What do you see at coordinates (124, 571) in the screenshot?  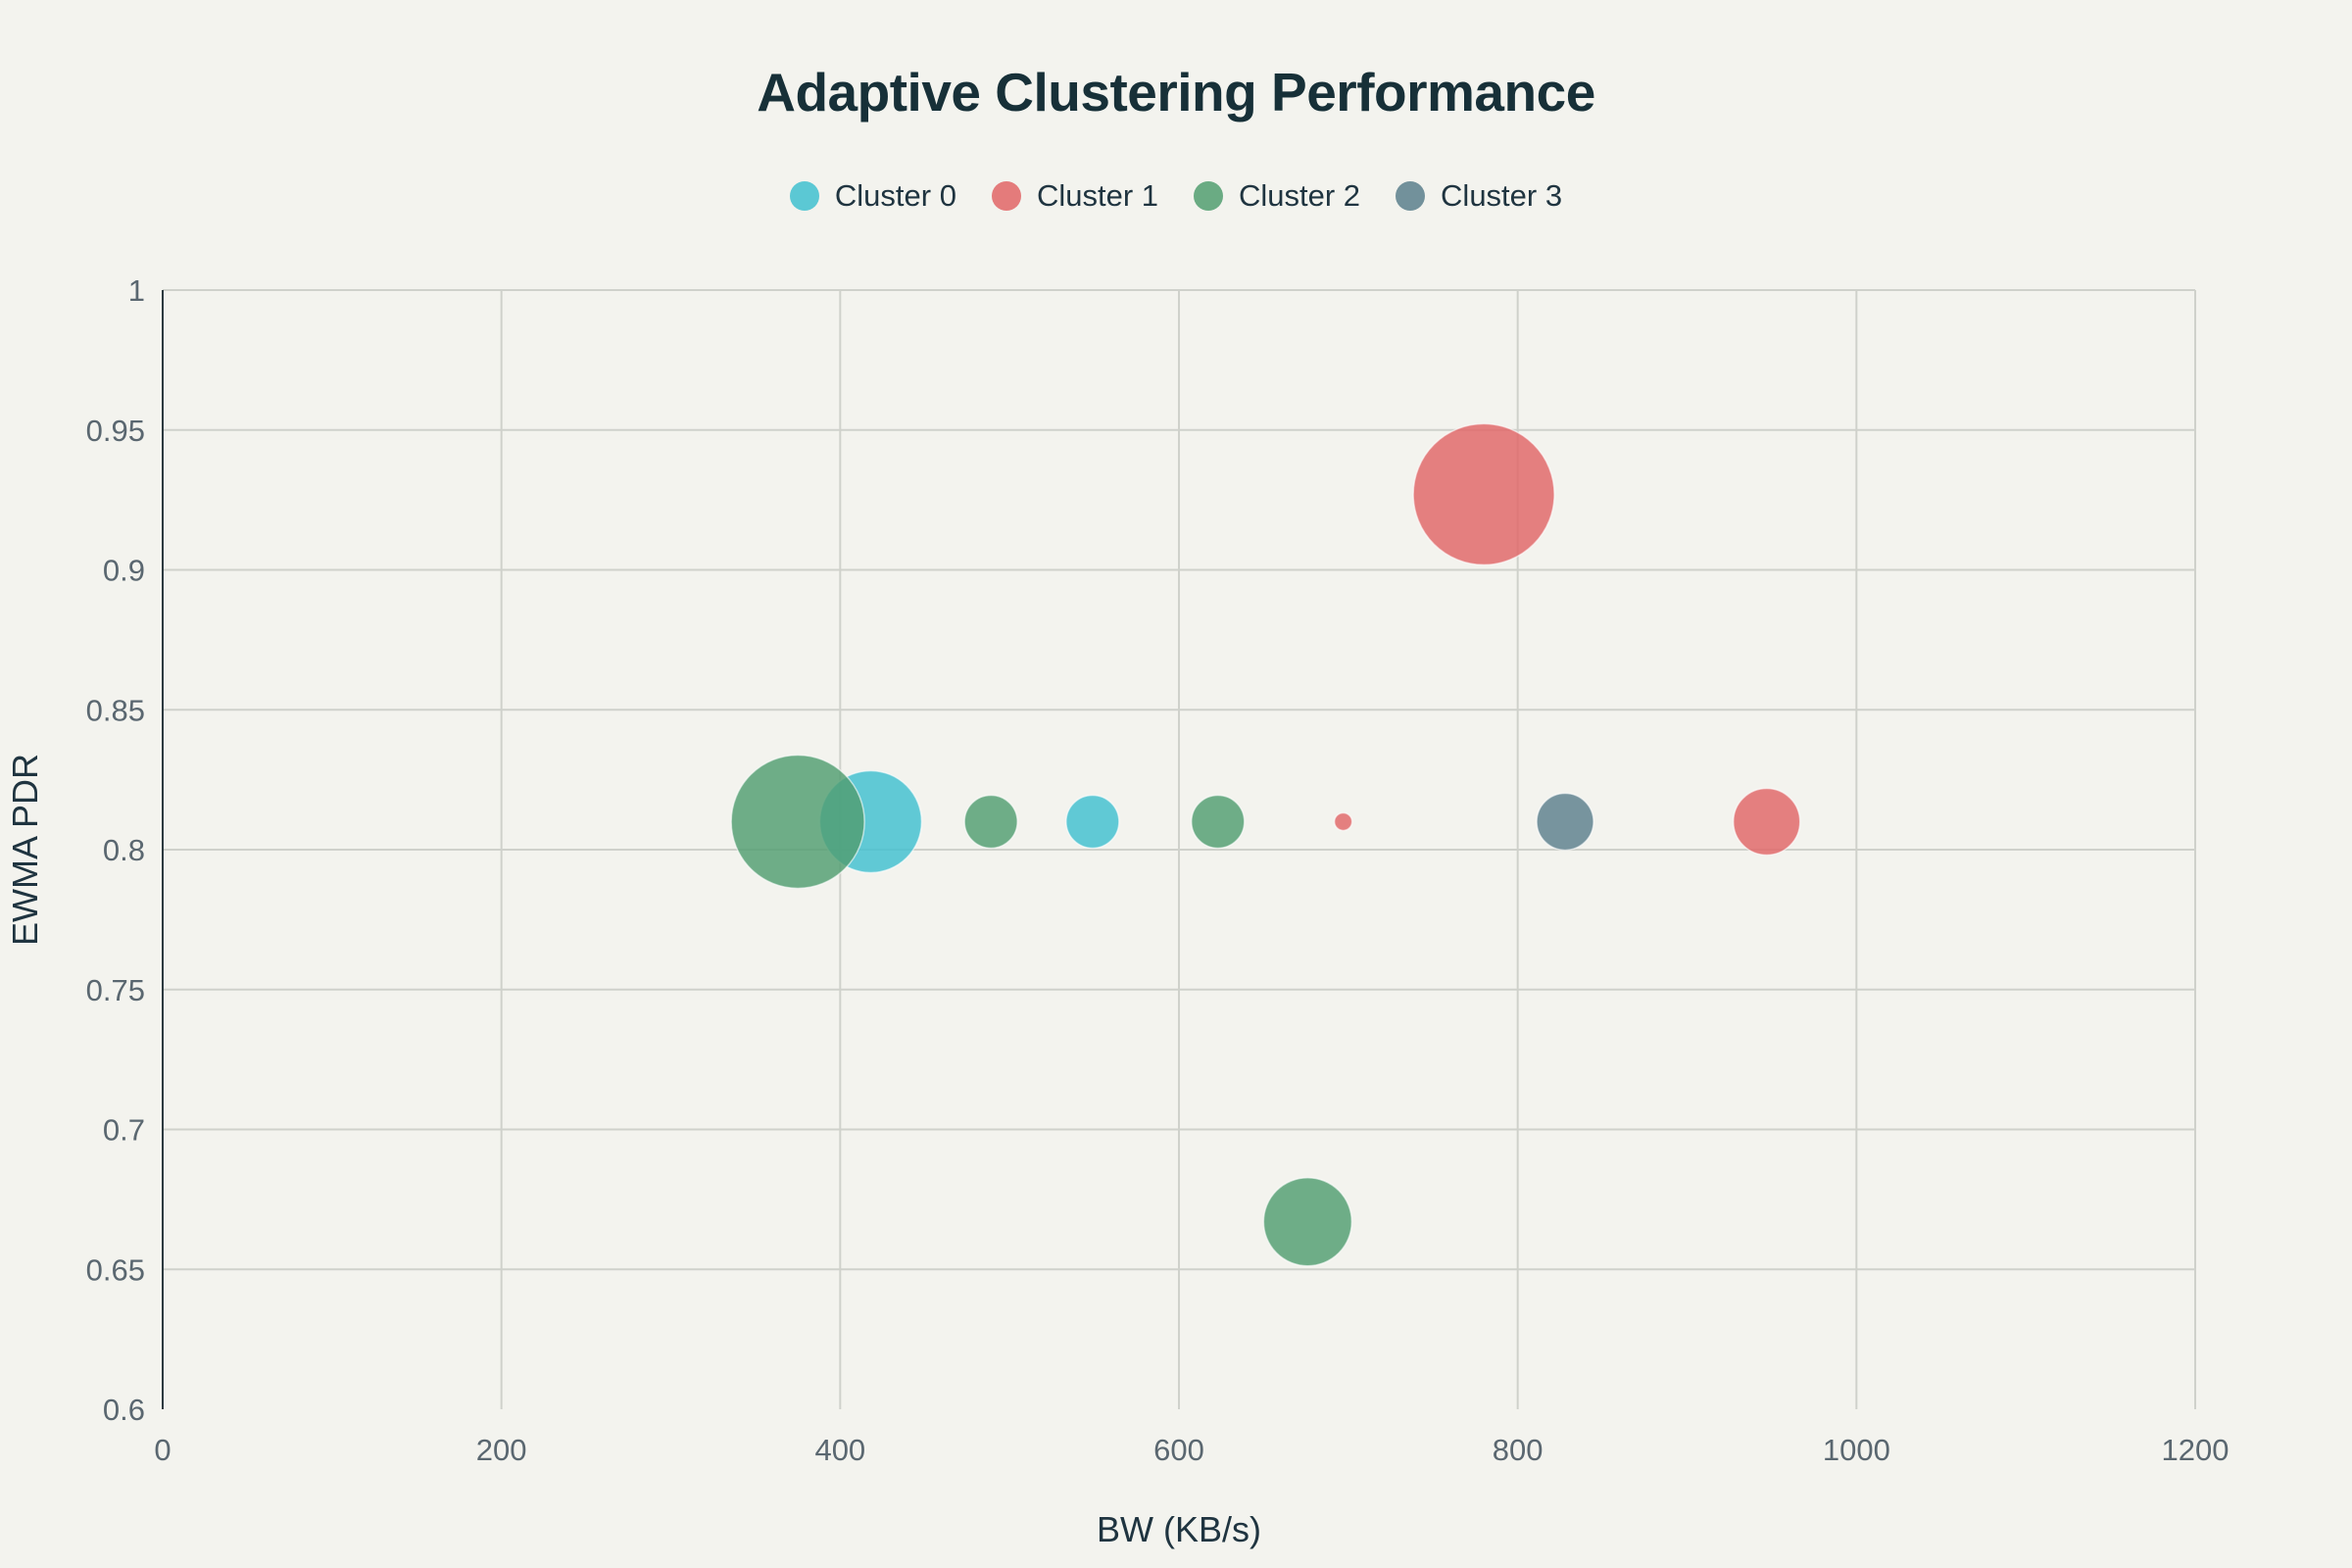 I see `y-tick-label: 0.9` at bounding box center [124, 571].